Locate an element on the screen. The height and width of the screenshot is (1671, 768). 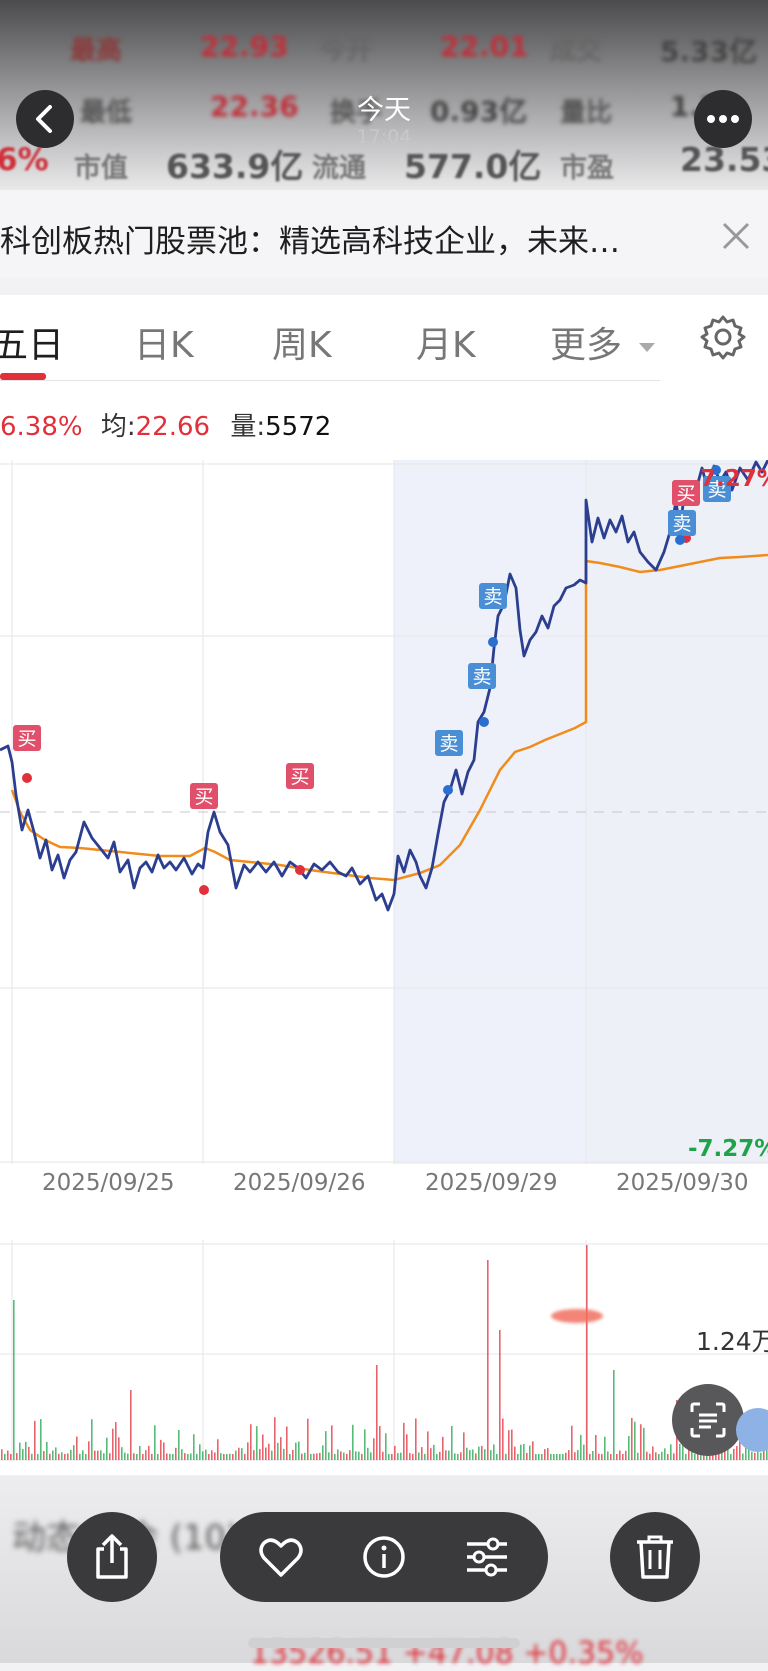
photo-time: 17:04 is located at coordinates (384, 137).